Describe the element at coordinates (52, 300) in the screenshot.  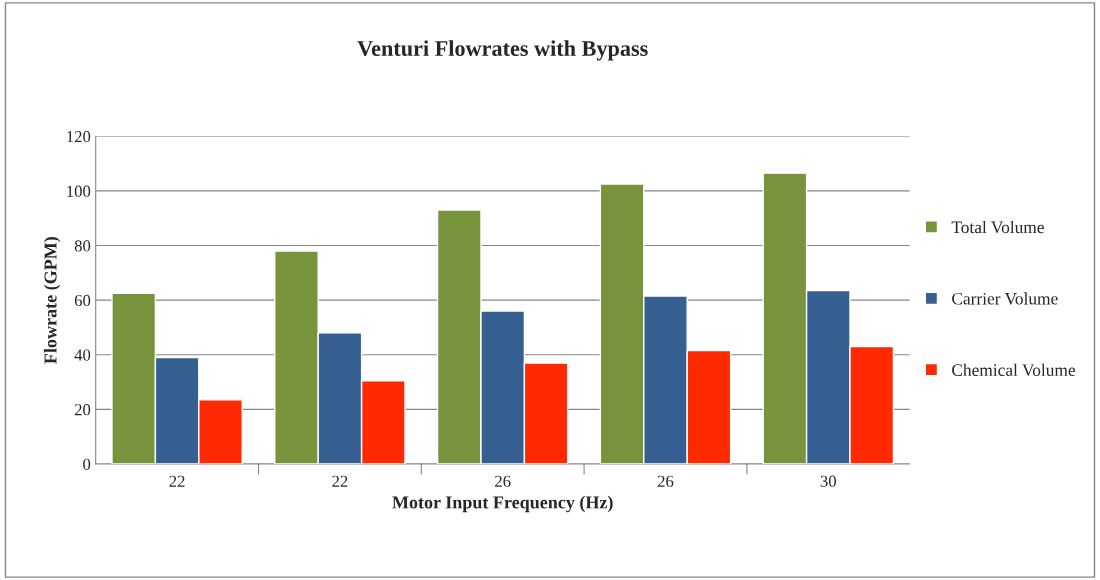
I see `y-axis-title: Flowrate (GPM)` at that location.